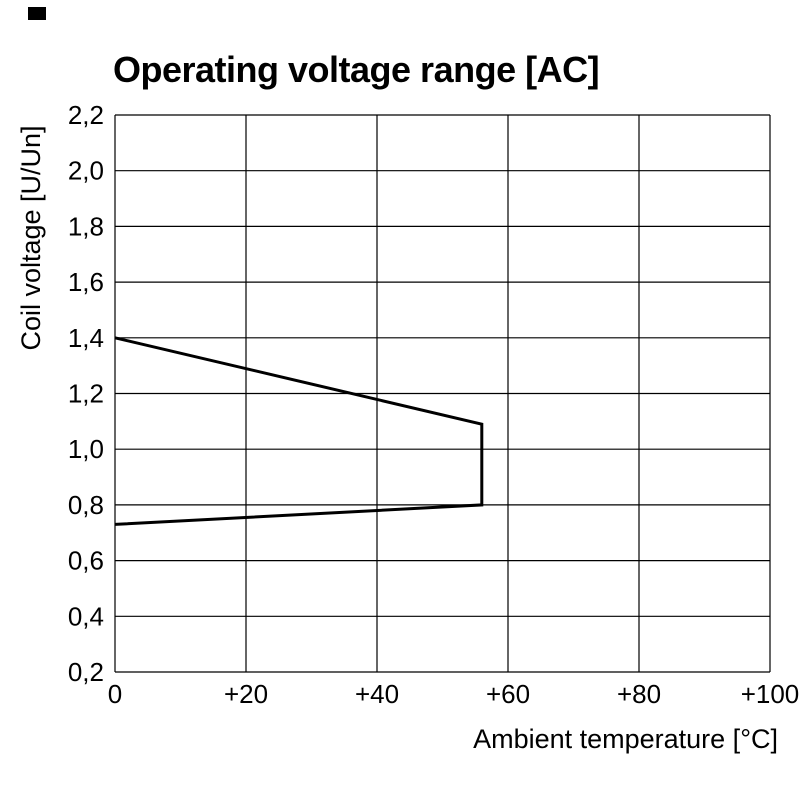 The height and width of the screenshot is (800, 800). Describe the element at coordinates (86, 672) in the screenshot. I see `y-tick-label: 0,2` at that location.